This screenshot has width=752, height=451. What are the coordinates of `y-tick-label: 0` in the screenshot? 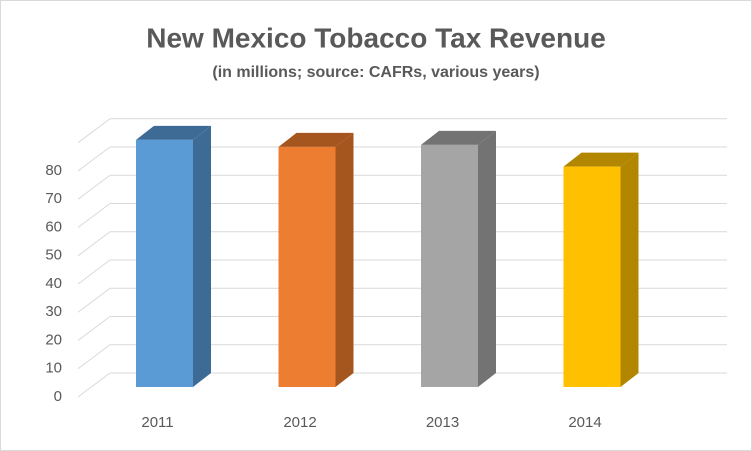 It's located at (58, 396).